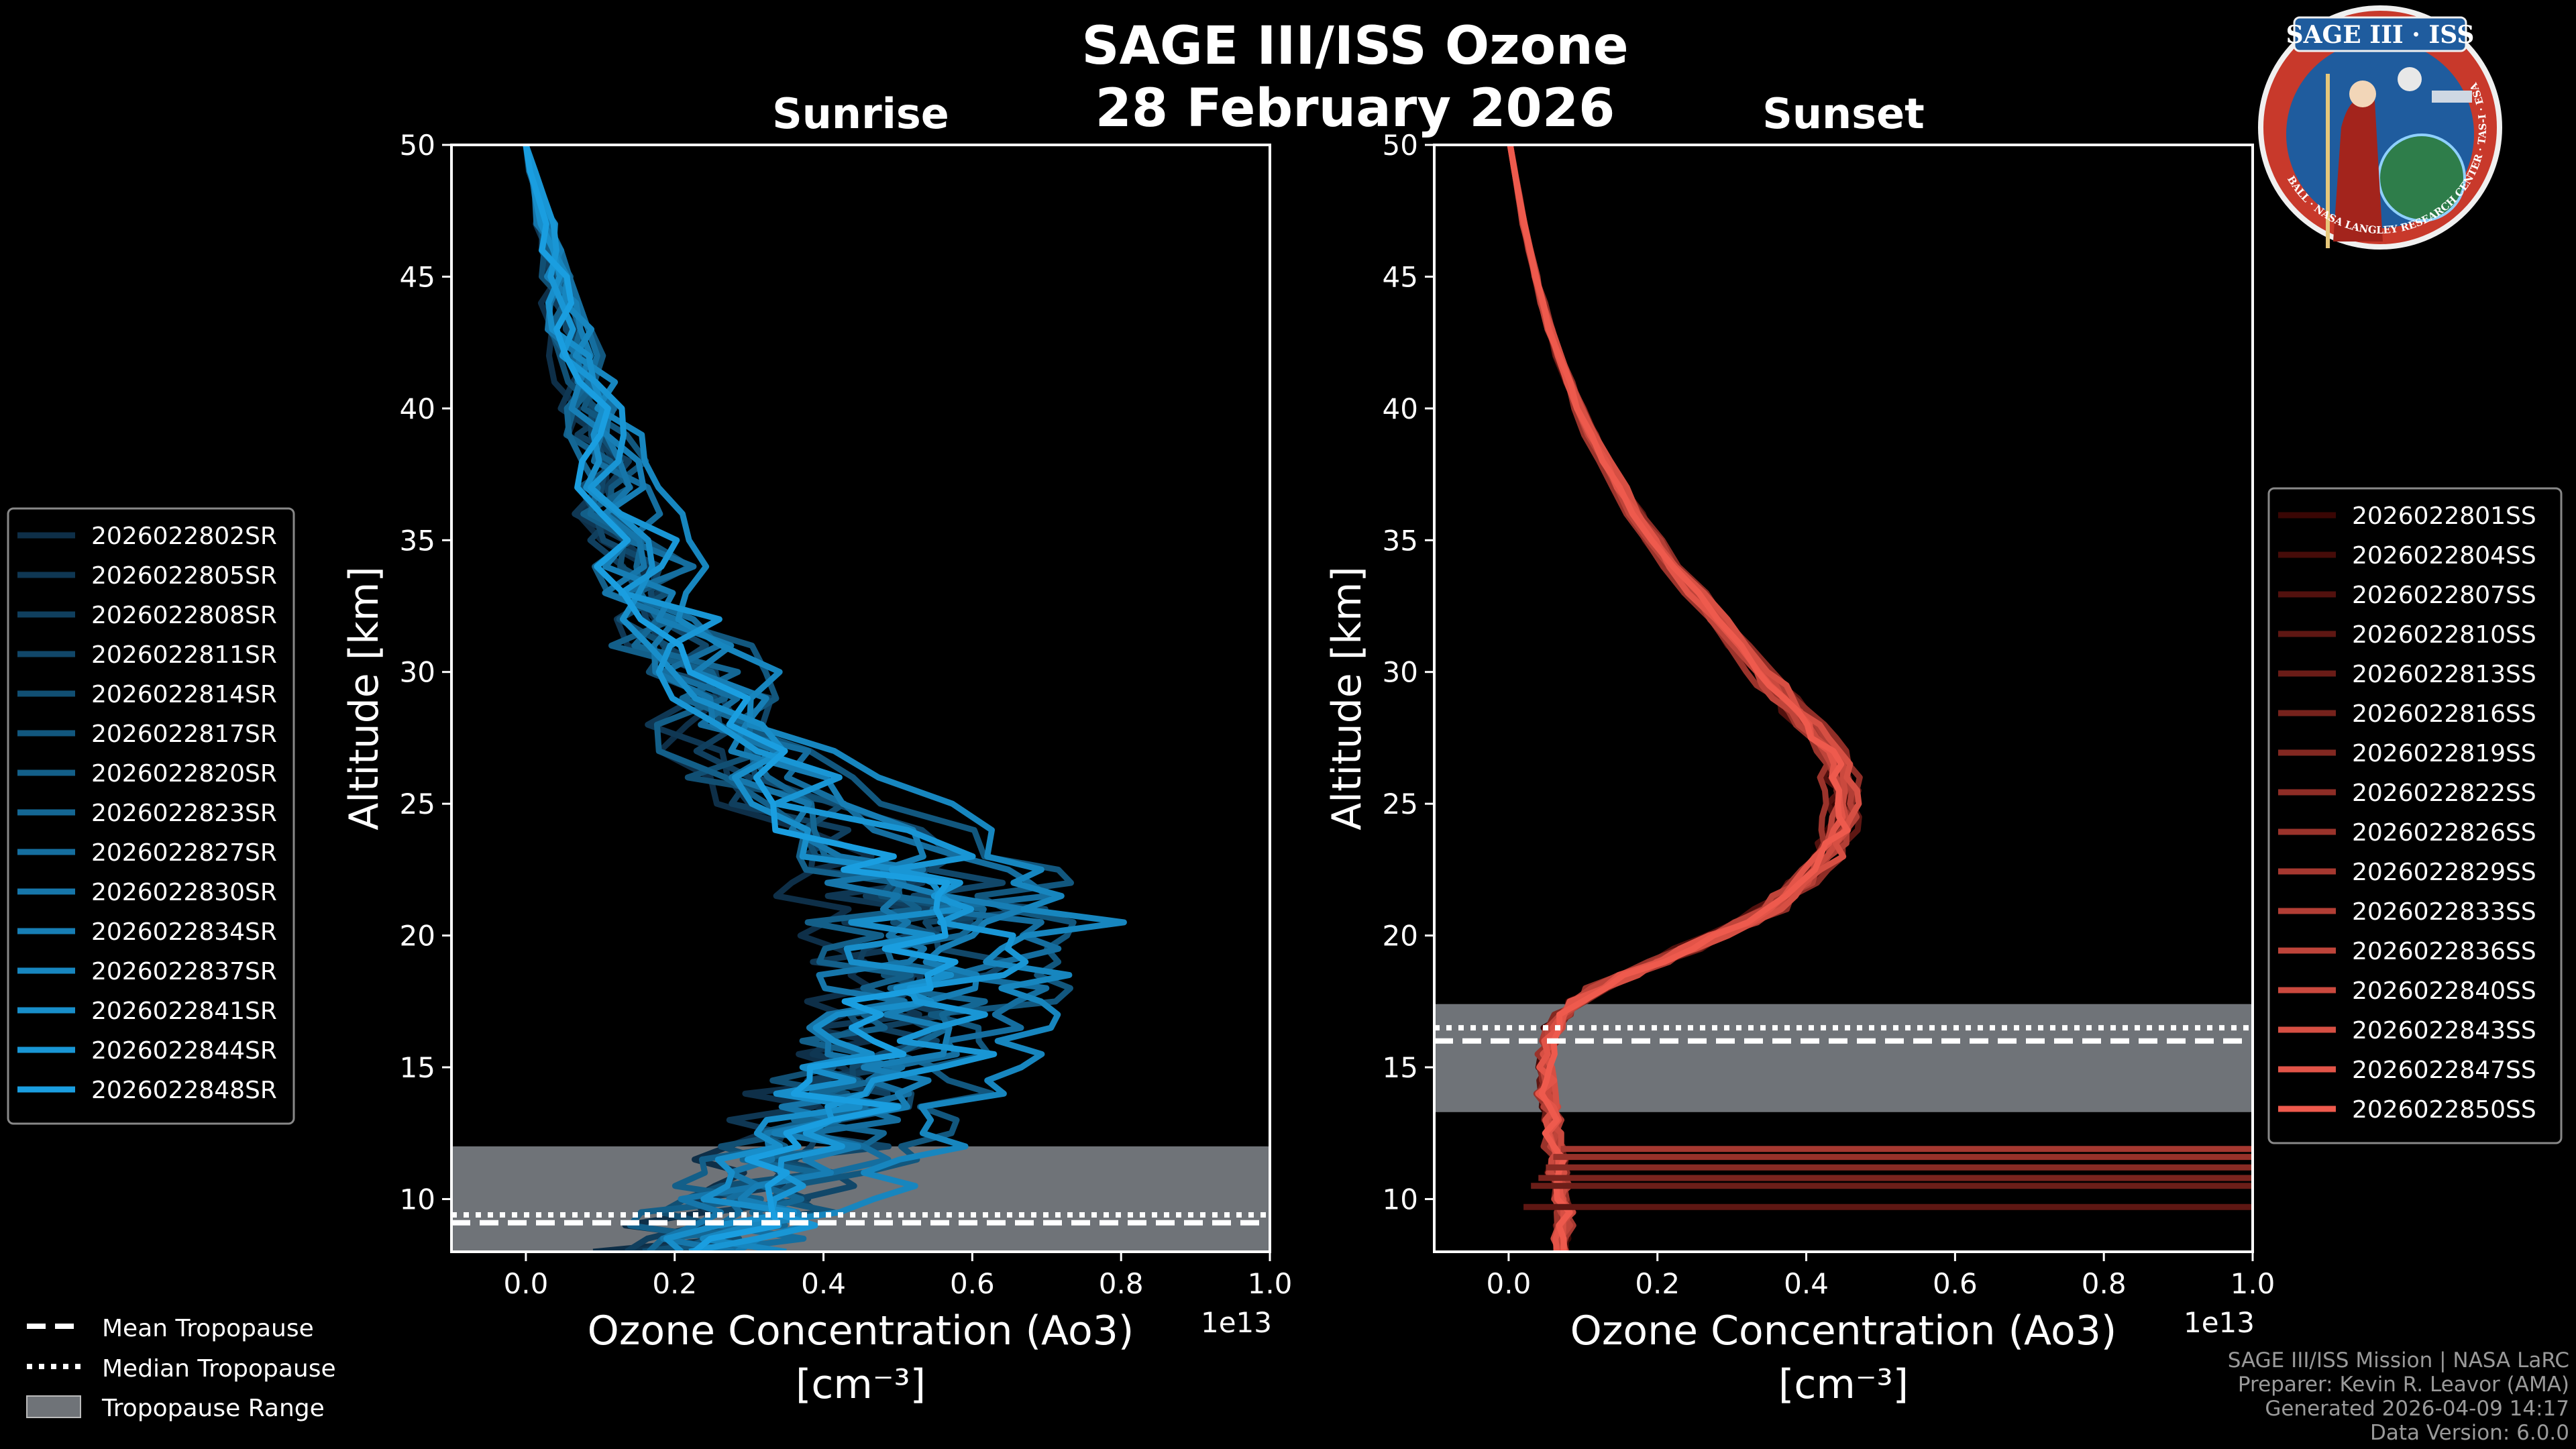  Describe the element at coordinates (2358, 169) in the screenshot. I see `badge-astronomer-icon` at that location.